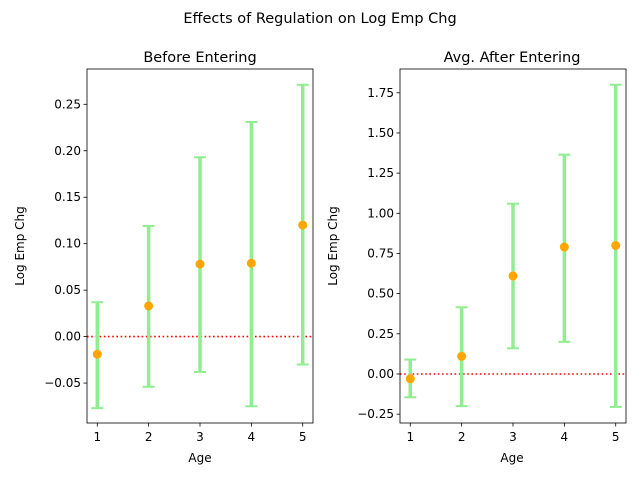 The image size is (640, 480). Describe the element at coordinates (199, 58) in the screenshot. I see `panel-title: Before Entering` at that location.